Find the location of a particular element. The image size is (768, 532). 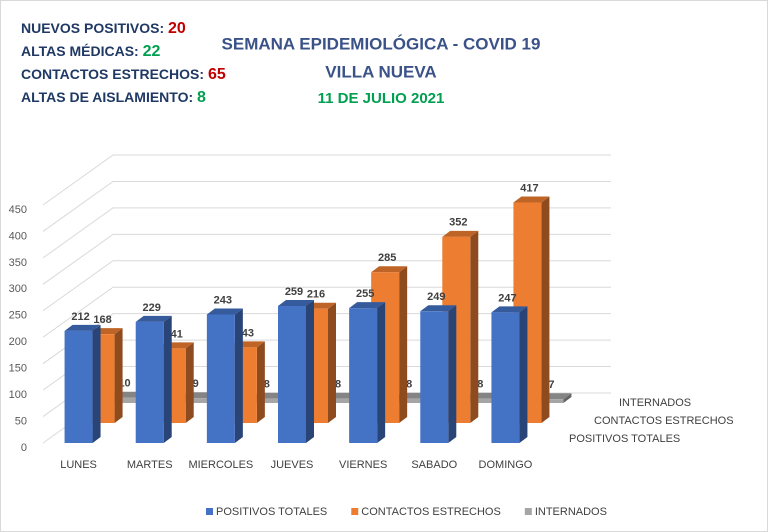

summary-item: CONTACTOS ESTRECHOS: 65 is located at coordinates (123, 75).